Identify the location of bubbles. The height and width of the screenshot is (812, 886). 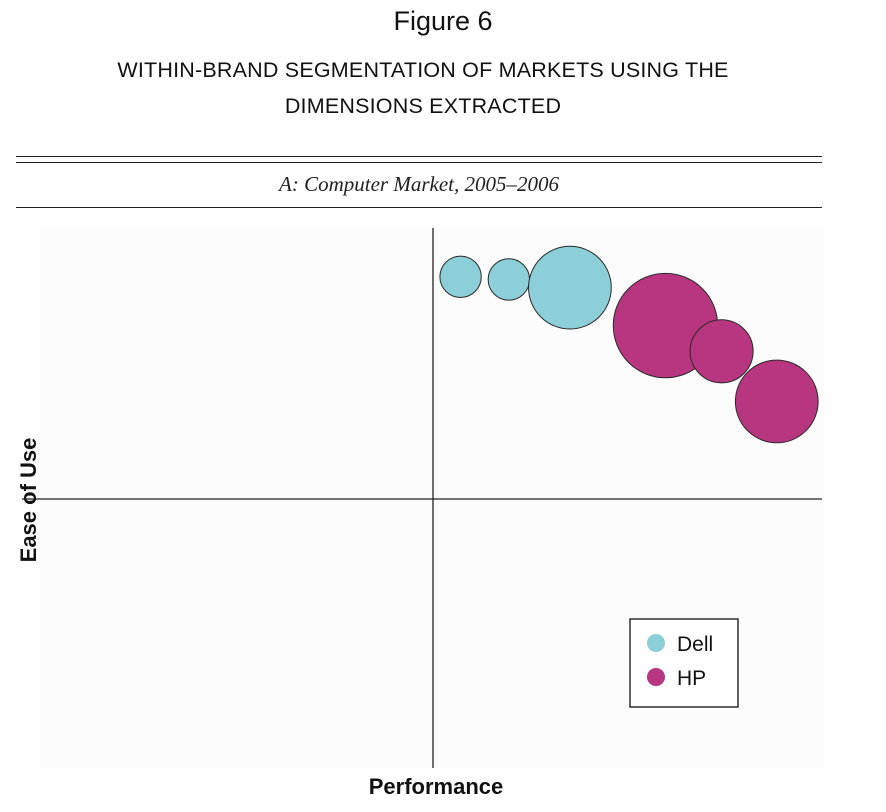
(629, 344).